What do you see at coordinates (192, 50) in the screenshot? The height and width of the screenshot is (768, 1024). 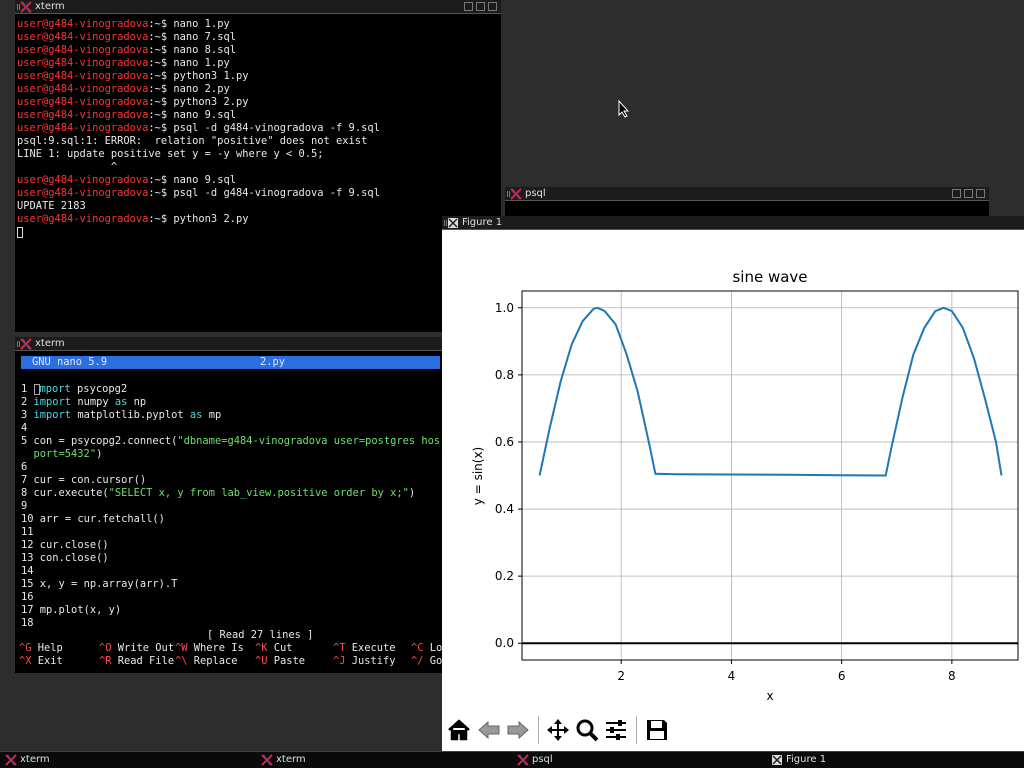 I see `terminal-text: :~$ nano 8.sql` at bounding box center [192, 50].